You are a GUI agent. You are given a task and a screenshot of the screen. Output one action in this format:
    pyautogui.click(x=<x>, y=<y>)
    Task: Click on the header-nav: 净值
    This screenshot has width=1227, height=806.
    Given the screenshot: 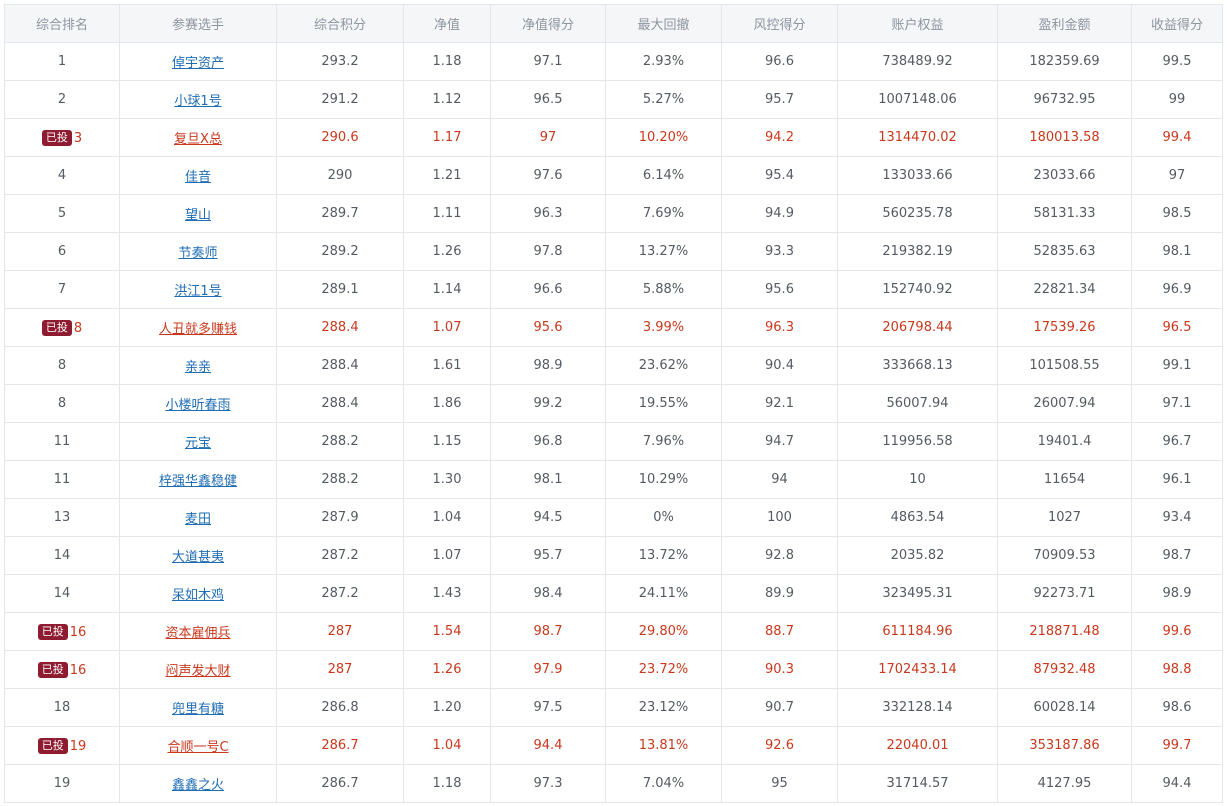 What is the action you would take?
    pyautogui.click(x=447, y=23)
    